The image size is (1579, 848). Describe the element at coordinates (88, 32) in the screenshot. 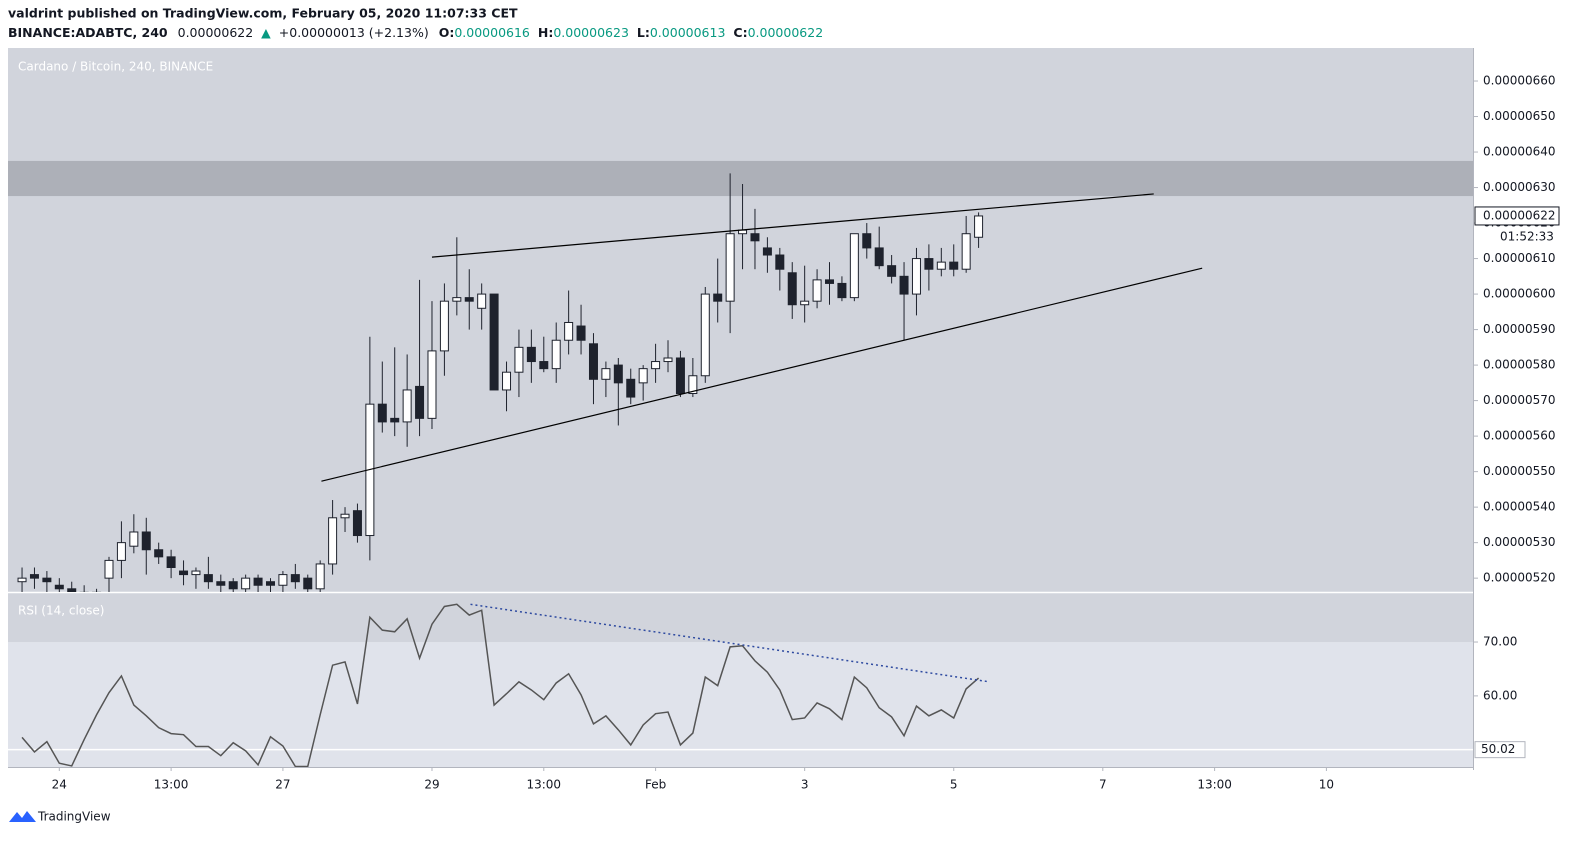

I see `symbol: BINANCE:ADABTC, 240` at that location.